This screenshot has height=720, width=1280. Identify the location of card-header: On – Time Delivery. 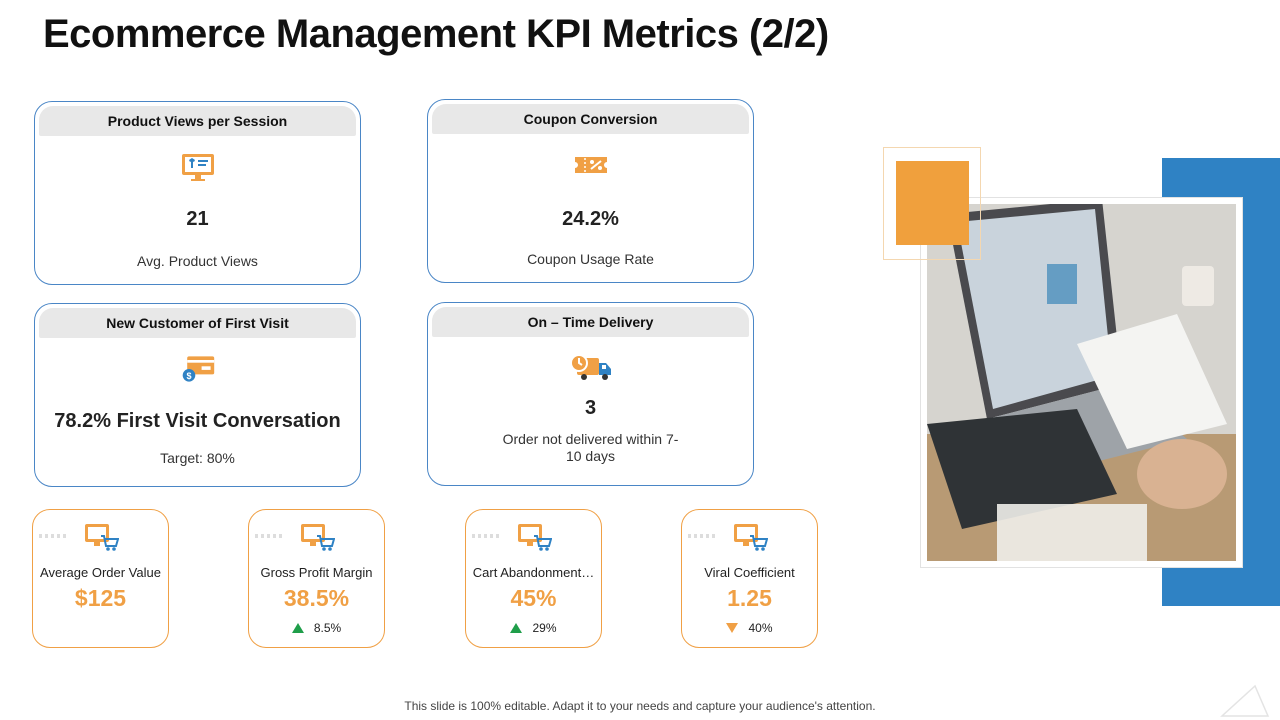
(590, 322).